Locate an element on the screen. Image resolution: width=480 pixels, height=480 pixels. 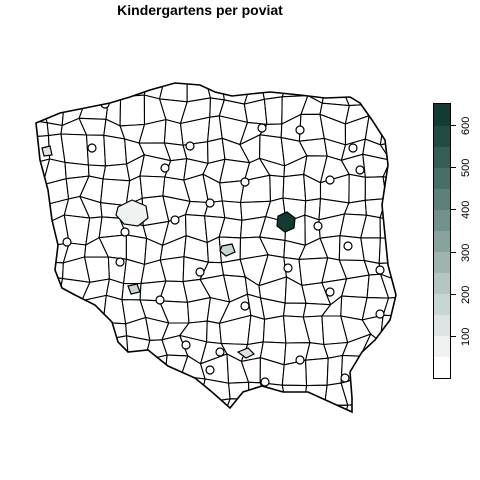
map-title: Kindergartens per poviat is located at coordinates (200, 10).